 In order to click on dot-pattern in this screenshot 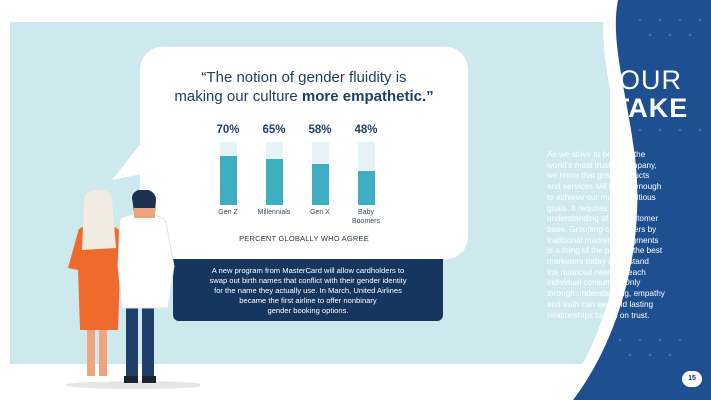, I will do `click(660, 187)`.